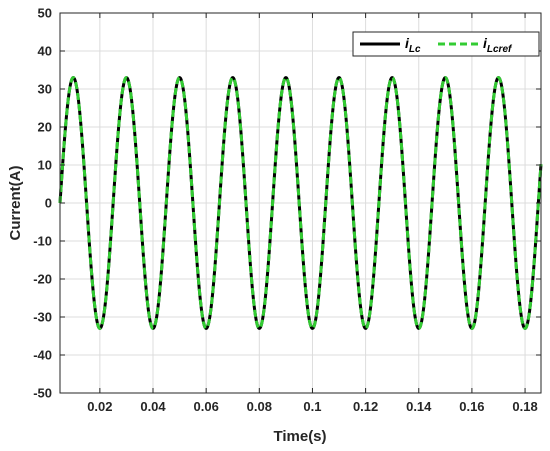 The height and width of the screenshot is (451, 550). What do you see at coordinates (299, 436) in the screenshot?
I see `x-axis-label: Time(s)` at bounding box center [299, 436].